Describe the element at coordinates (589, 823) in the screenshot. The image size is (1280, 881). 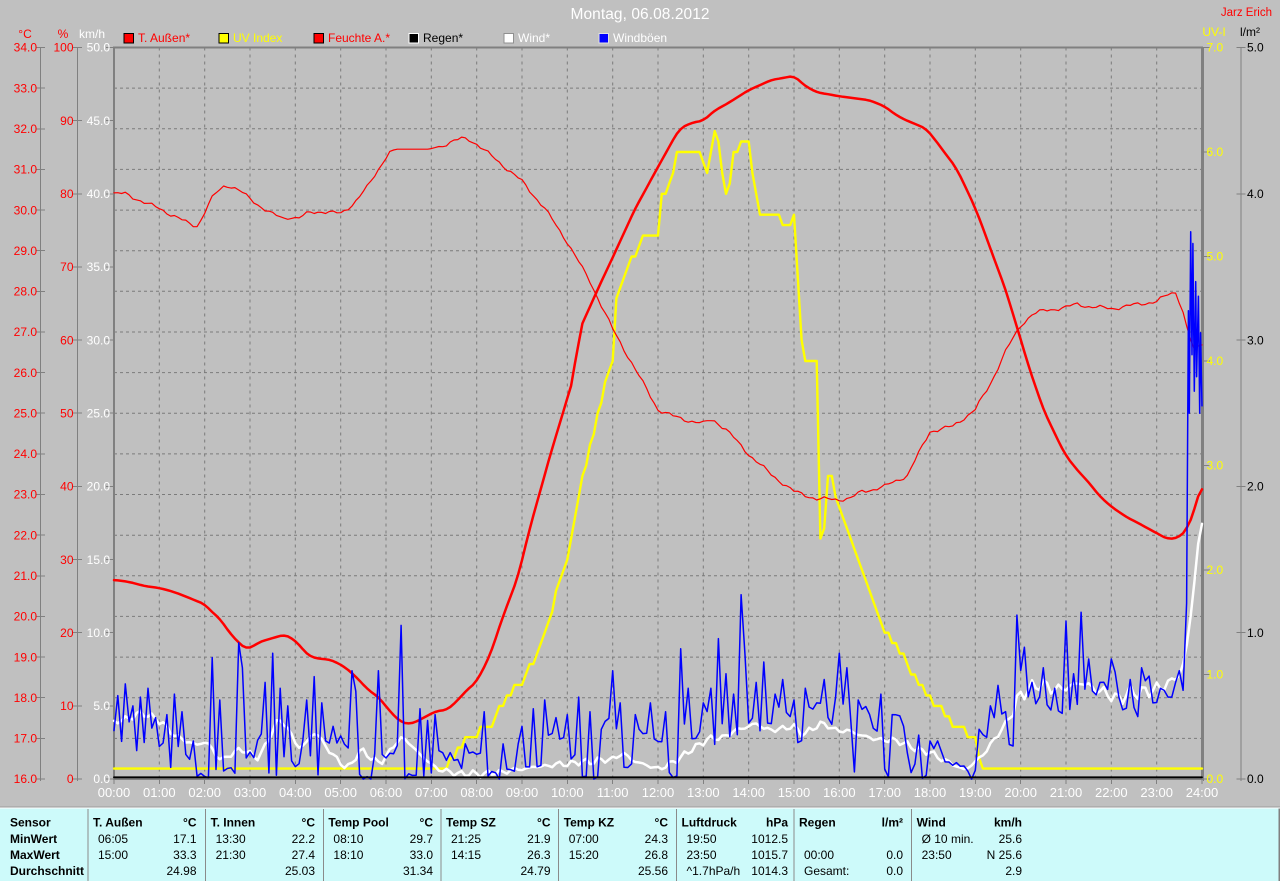
I see `svg-text: Temp KZ` at that location.